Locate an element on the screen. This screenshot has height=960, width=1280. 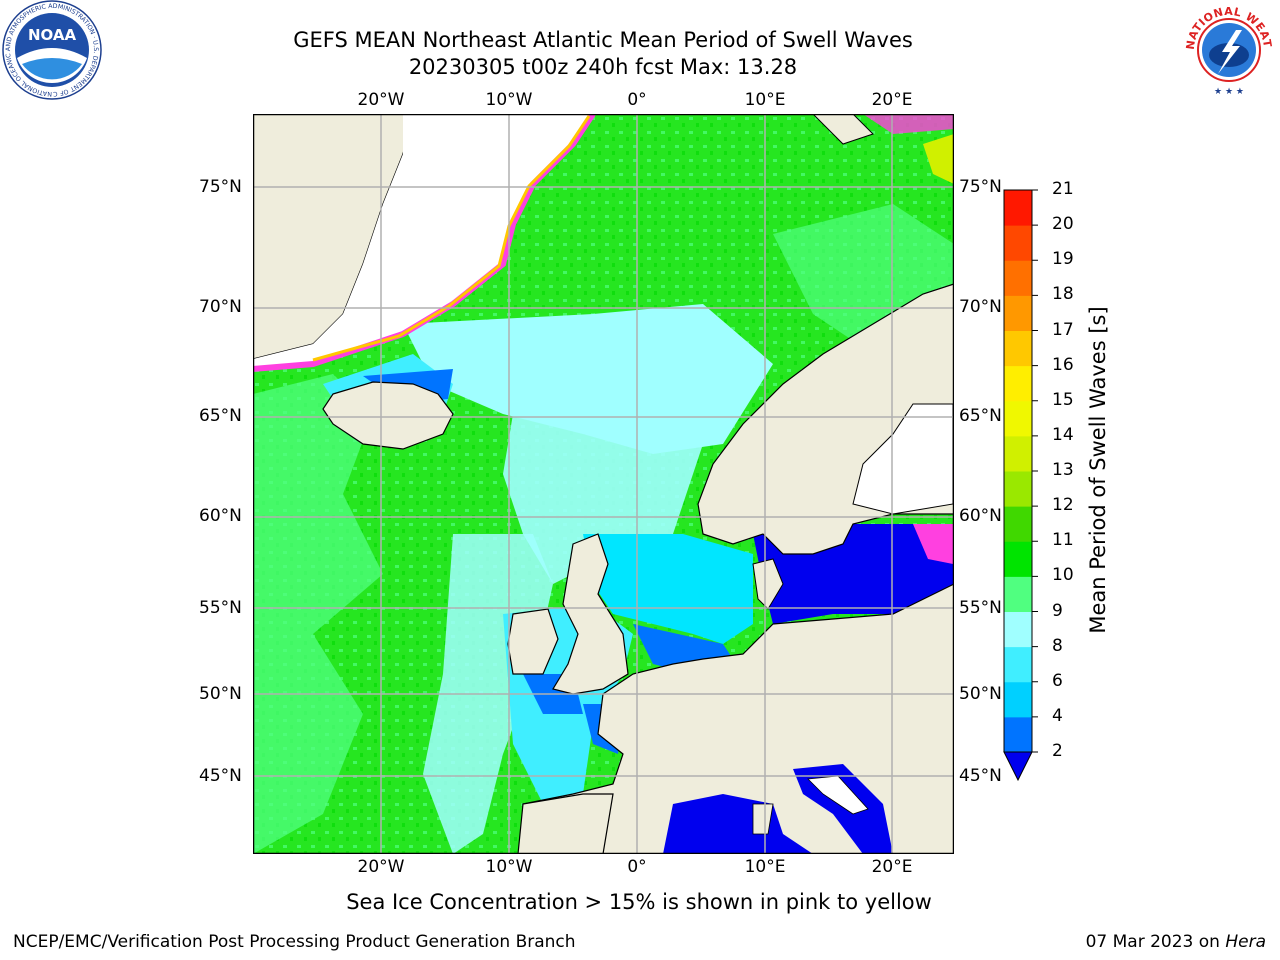
north-sea-swell is located at coordinates (668, 589).